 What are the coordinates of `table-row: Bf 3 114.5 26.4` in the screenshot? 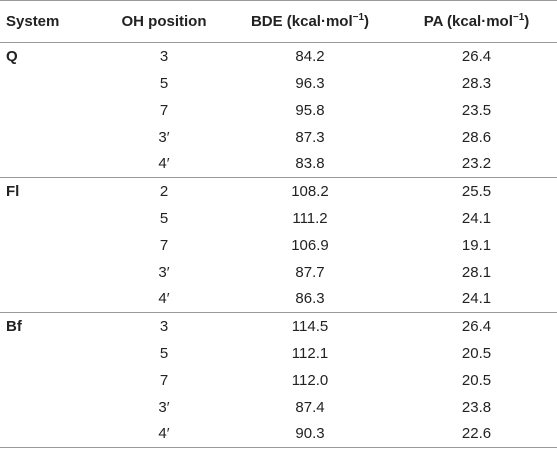 It's located at (278, 326).